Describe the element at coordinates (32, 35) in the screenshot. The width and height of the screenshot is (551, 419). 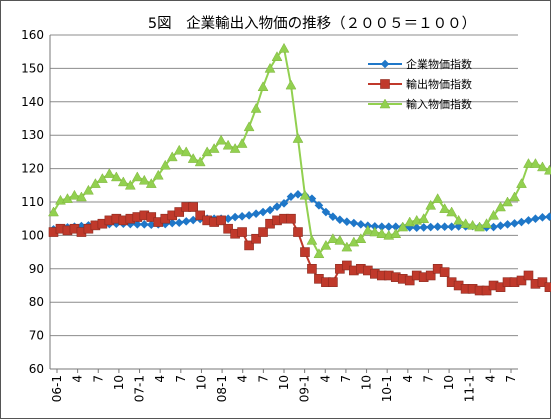
I see `y-tick-label: 160` at that location.